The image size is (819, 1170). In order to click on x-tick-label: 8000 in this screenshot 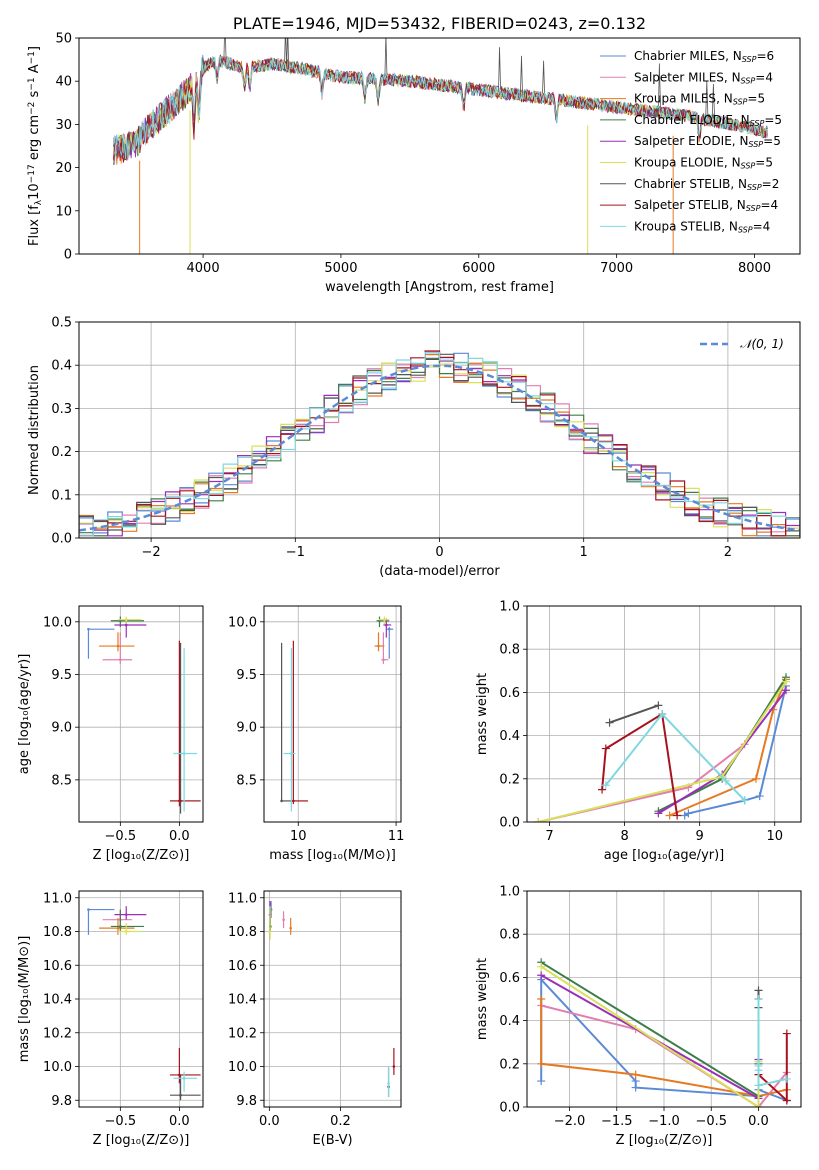, I will do `click(754, 268)`.